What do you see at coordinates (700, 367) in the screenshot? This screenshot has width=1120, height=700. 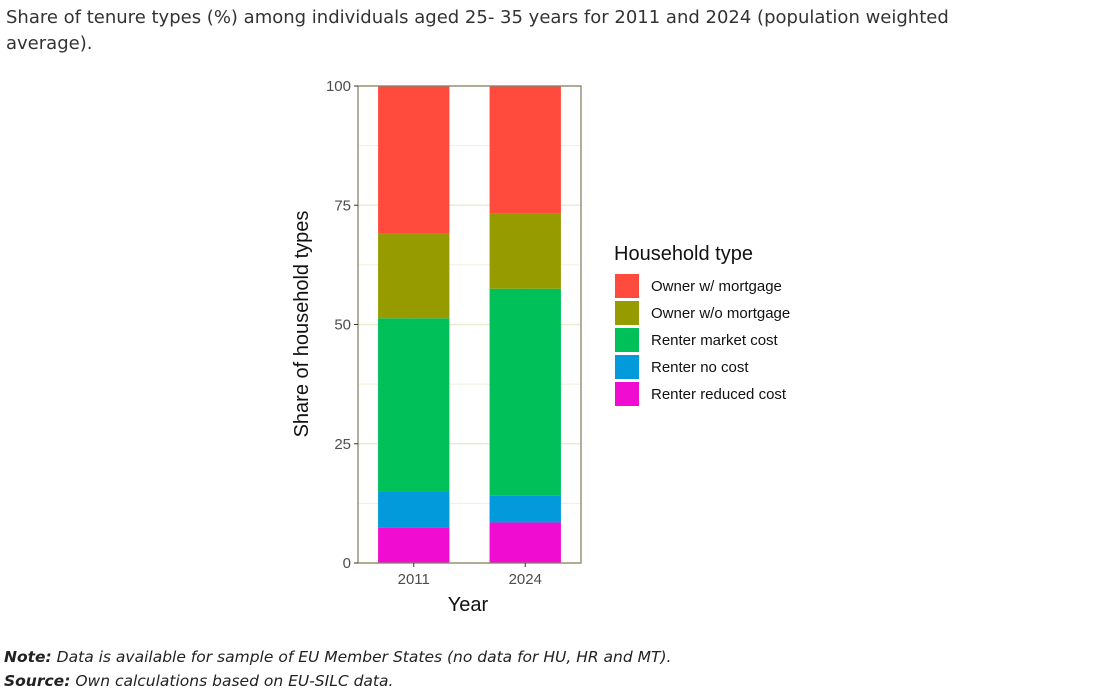 I see `legend-label: Renter no cost` at bounding box center [700, 367].